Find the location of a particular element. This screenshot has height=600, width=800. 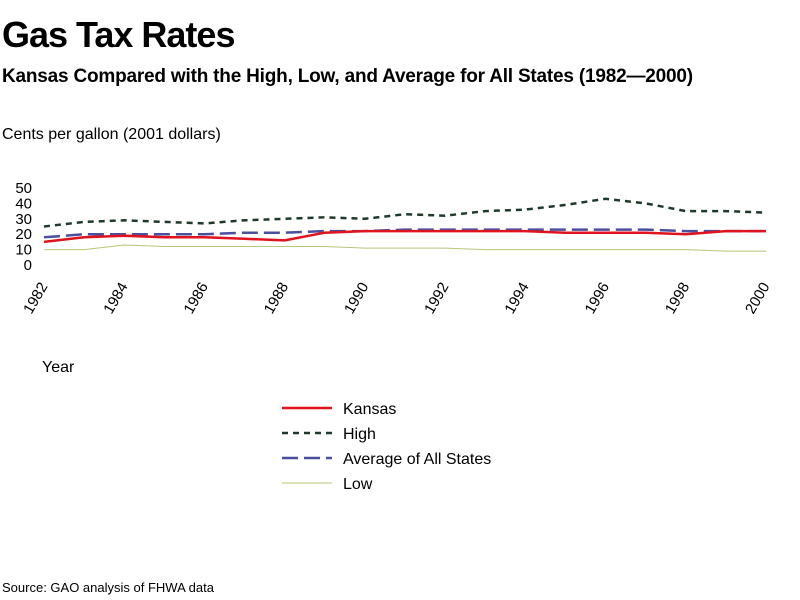

y-tick-label: 20 is located at coordinates (23, 234).